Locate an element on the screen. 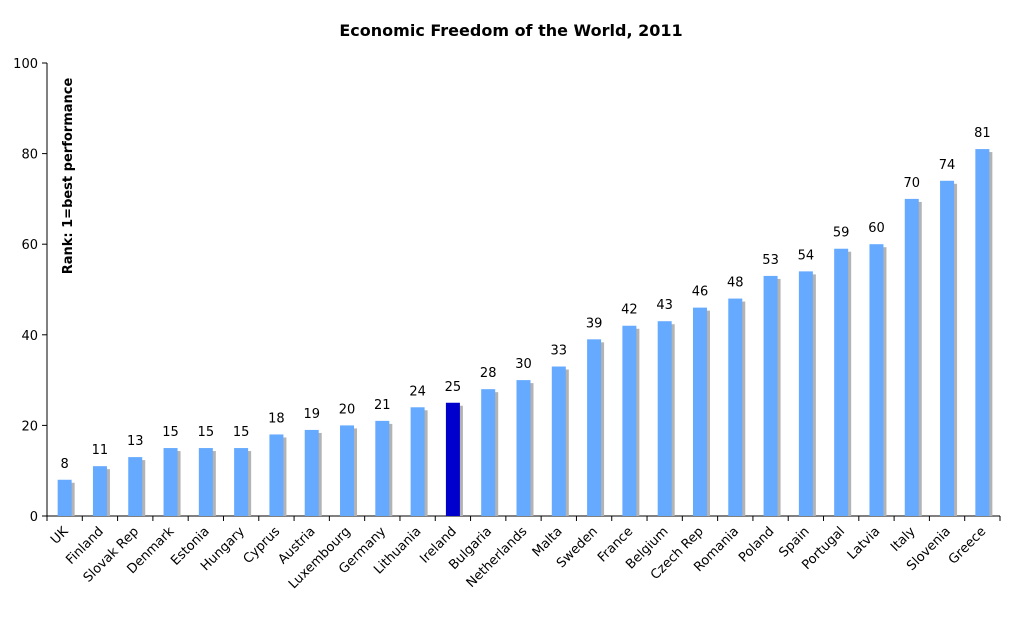 The height and width of the screenshot is (626, 1020). data-label: 81 is located at coordinates (982, 133).